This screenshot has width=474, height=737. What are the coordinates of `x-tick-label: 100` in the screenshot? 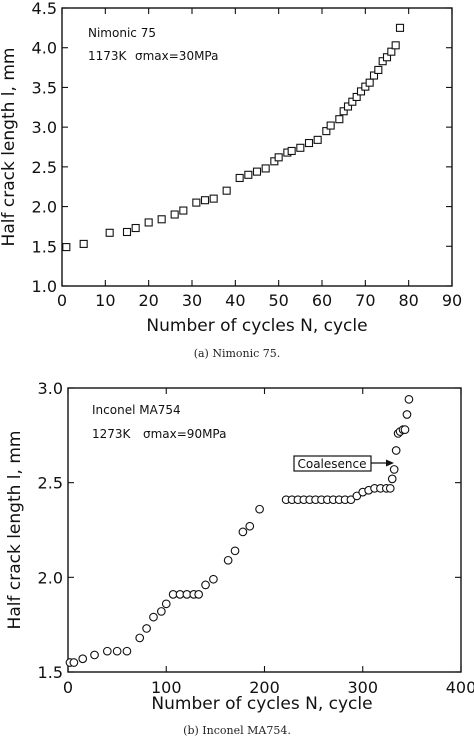 It's located at (166, 687).